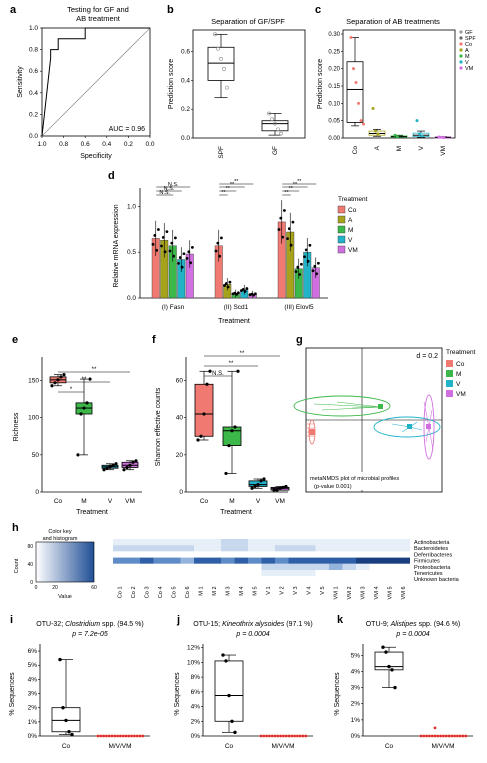 The image size is (487, 763). What do you see at coordinates (85, 144) in the screenshot?
I see `x-tick-label: 0.6` at bounding box center [85, 144].